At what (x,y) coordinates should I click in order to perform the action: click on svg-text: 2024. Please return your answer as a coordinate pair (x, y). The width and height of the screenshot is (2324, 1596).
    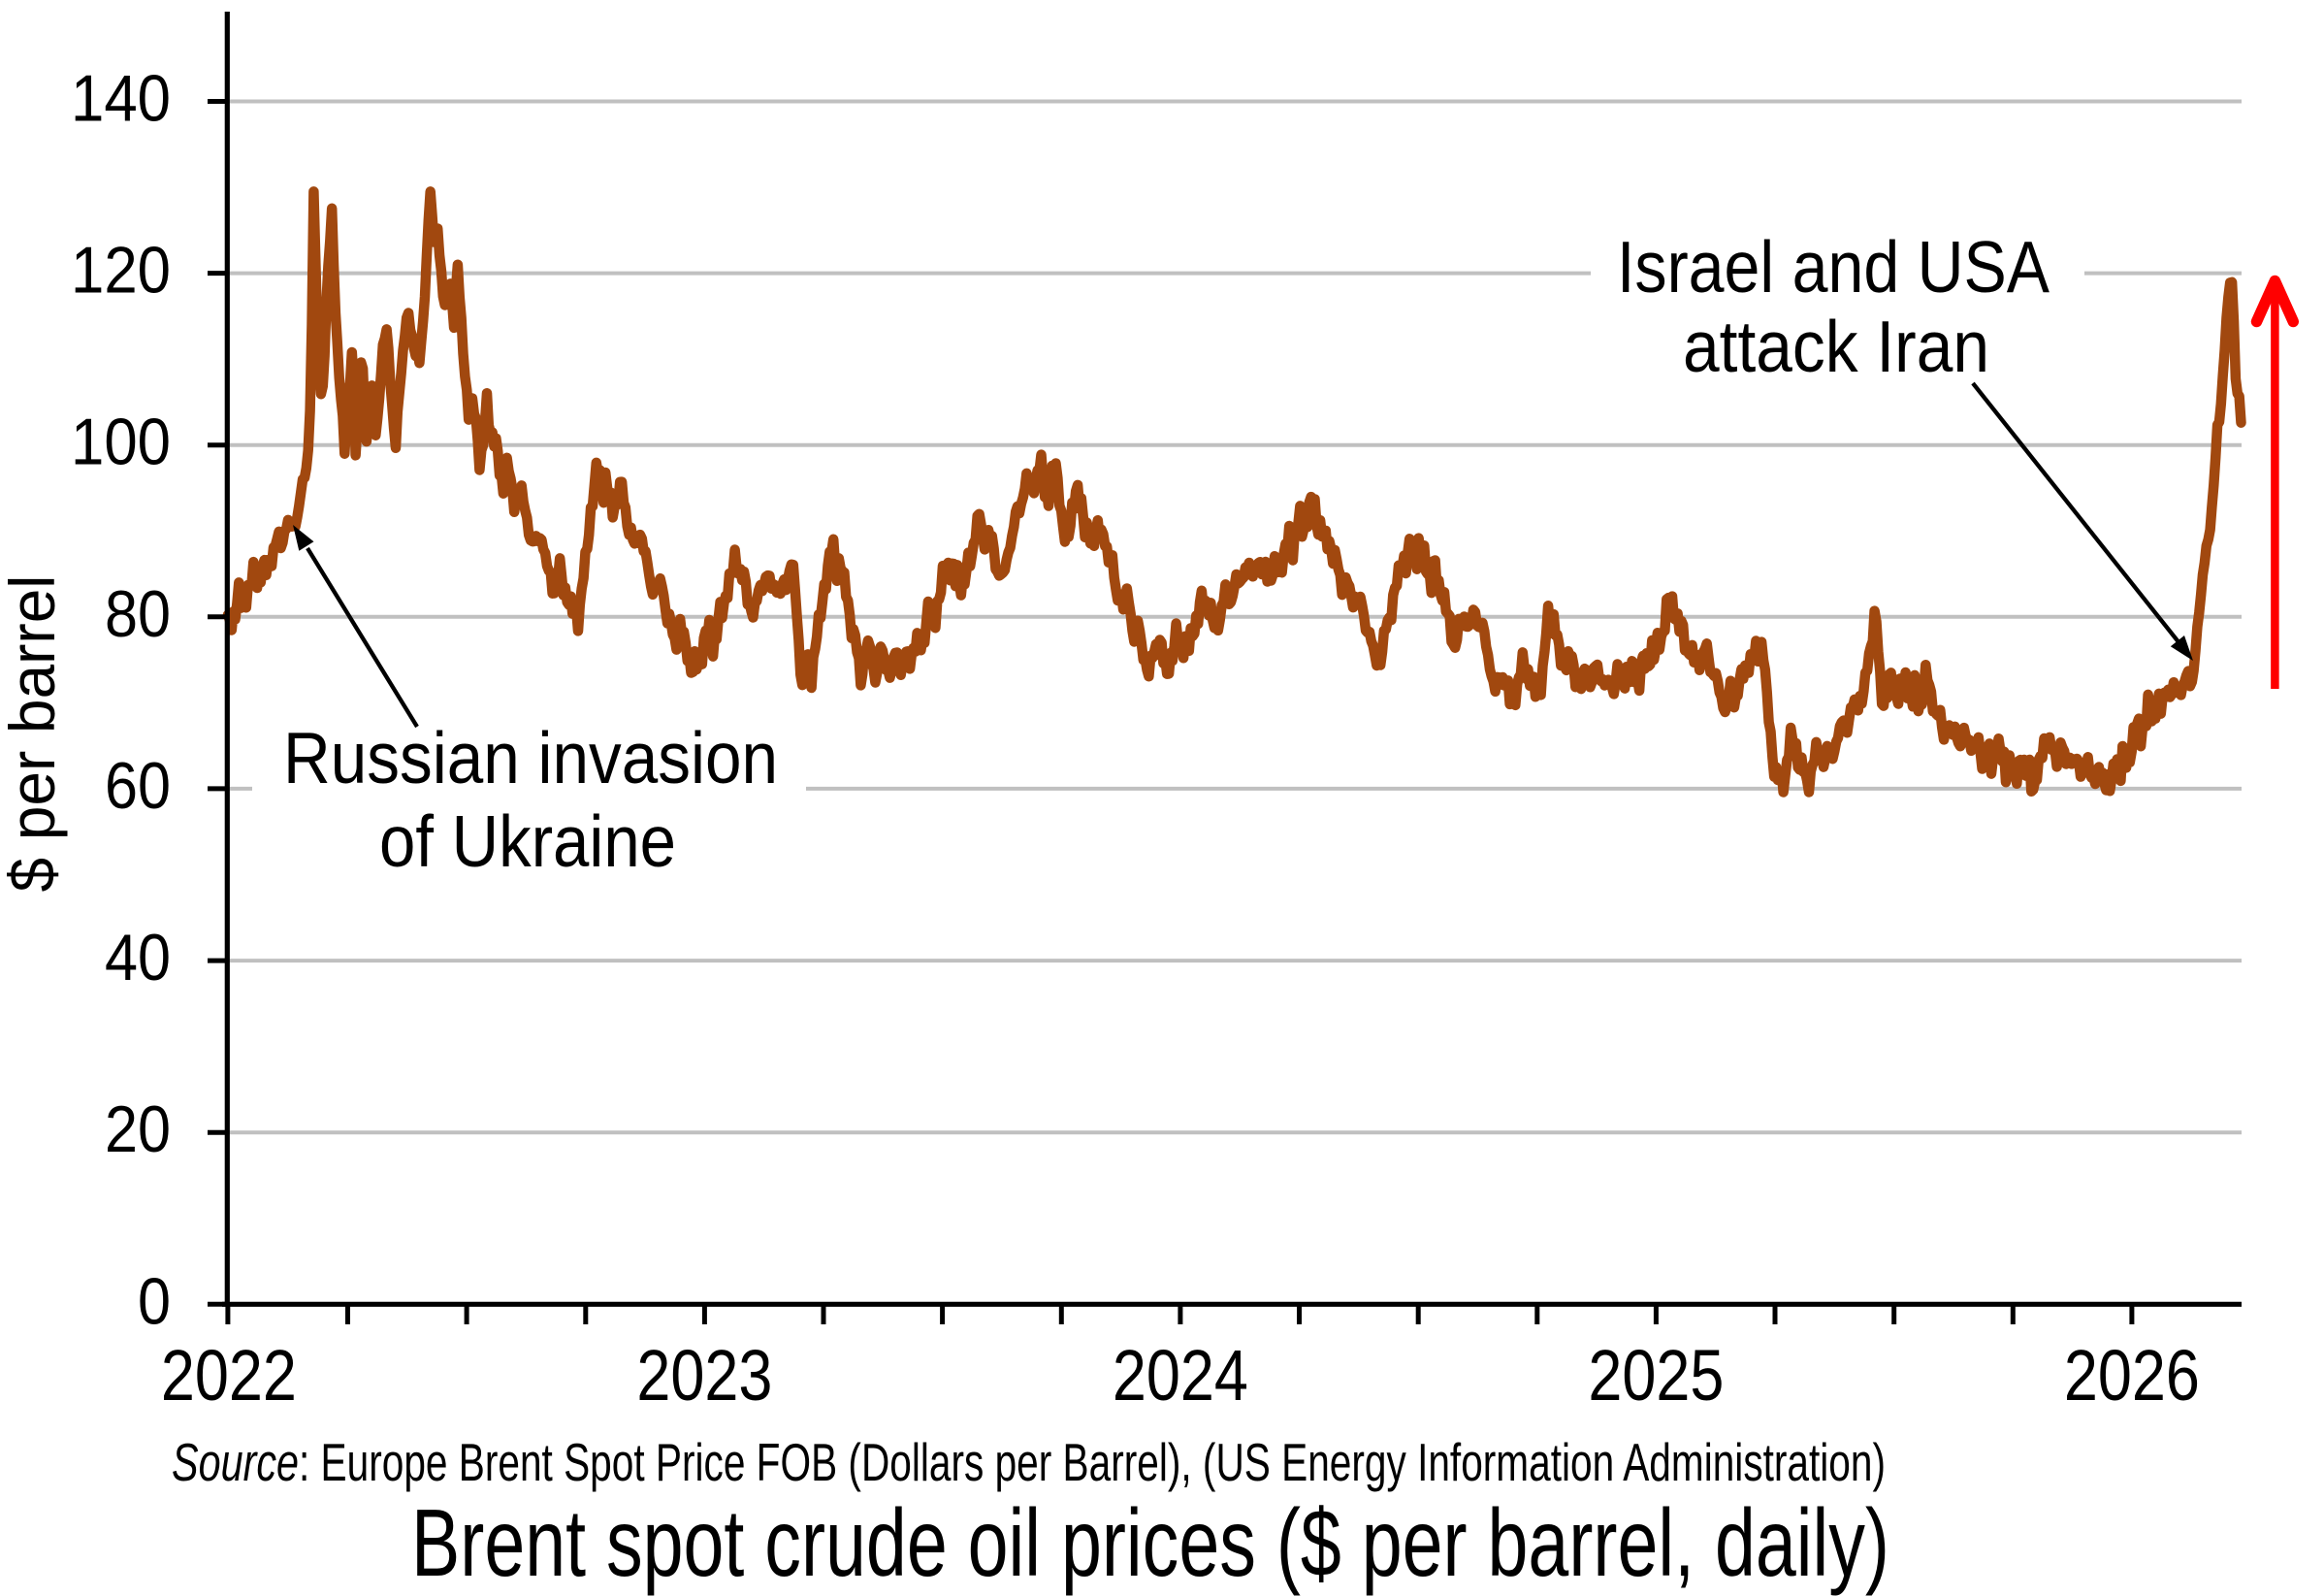
    Looking at the image, I should click on (1180, 1375).